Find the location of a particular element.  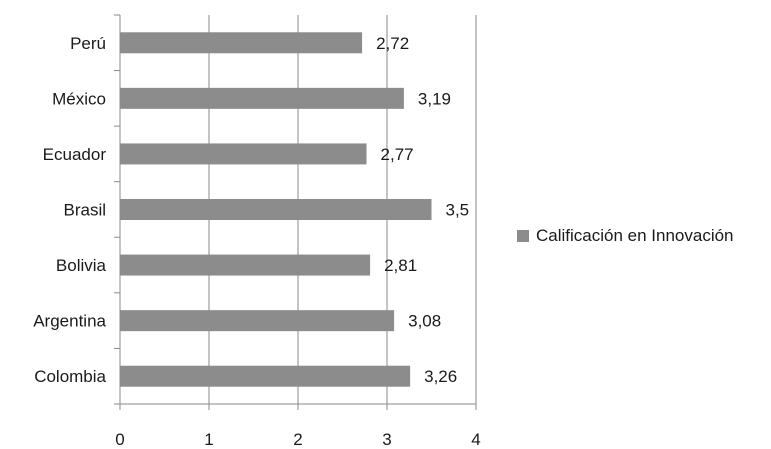

bar-perú is located at coordinates (241, 43).